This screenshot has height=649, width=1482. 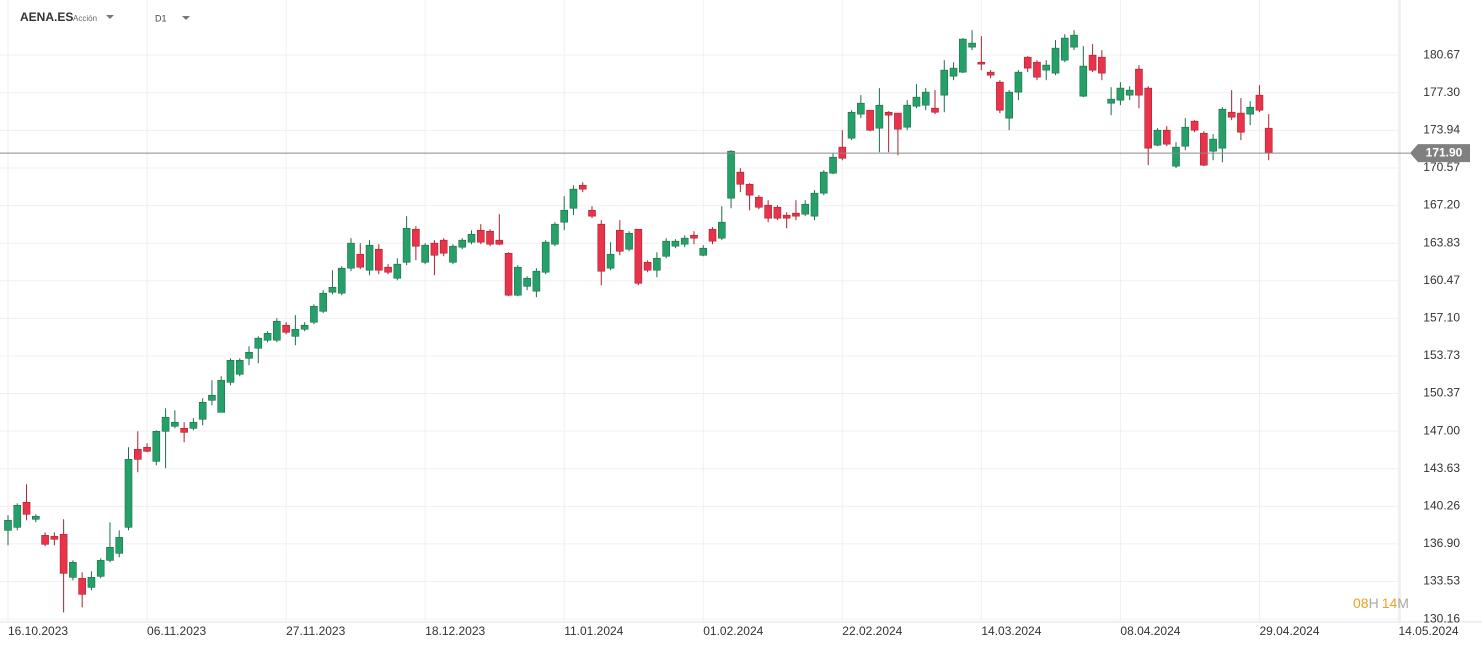 I want to click on x-tick-label: 29.04.2024, so click(x=1289, y=631).